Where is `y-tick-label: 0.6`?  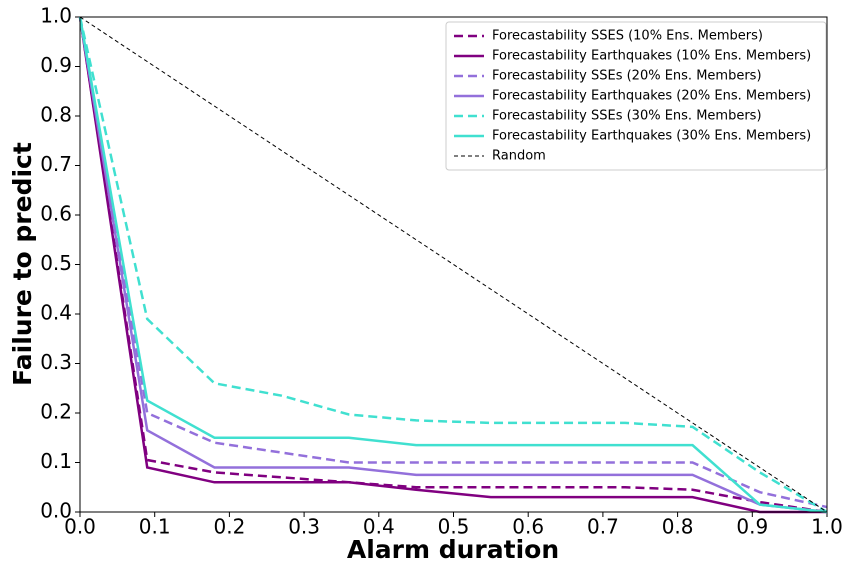
y-tick-label: 0.6 is located at coordinates (56, 214).